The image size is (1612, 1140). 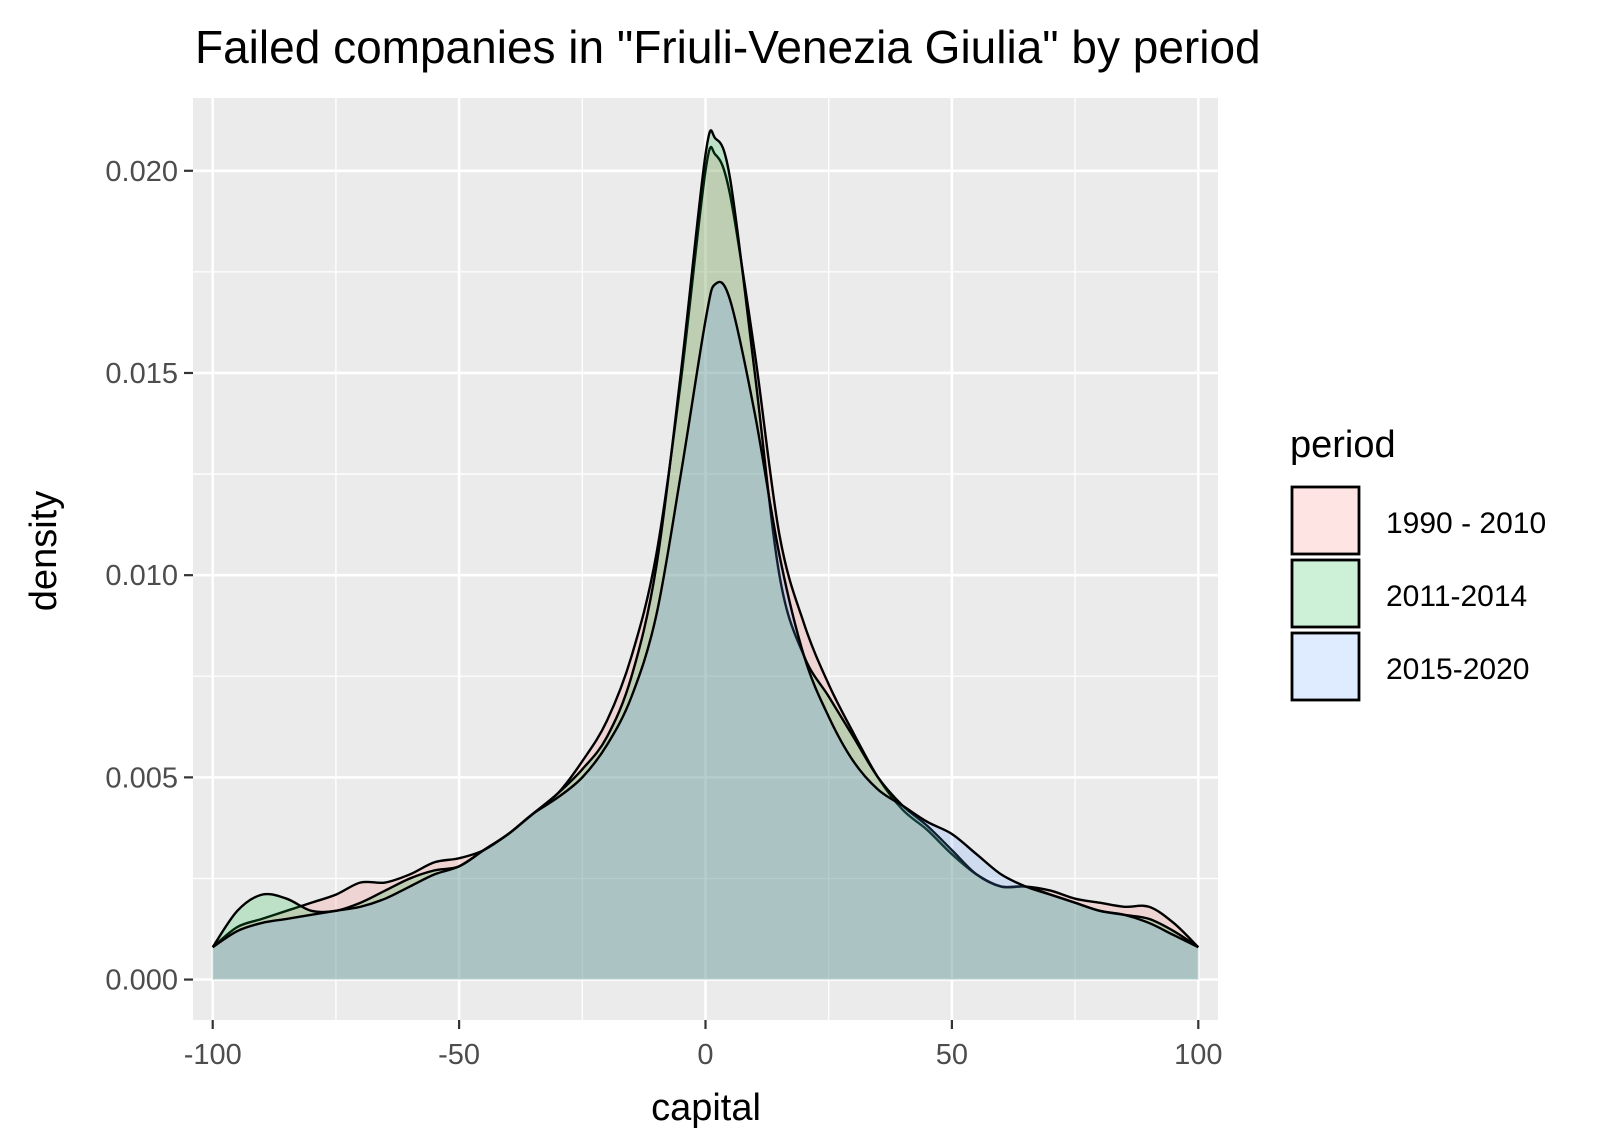 I want to click on legend-items: 1990 - 2010 2011-2014 2015-2020, so click(x=1418, y=593).